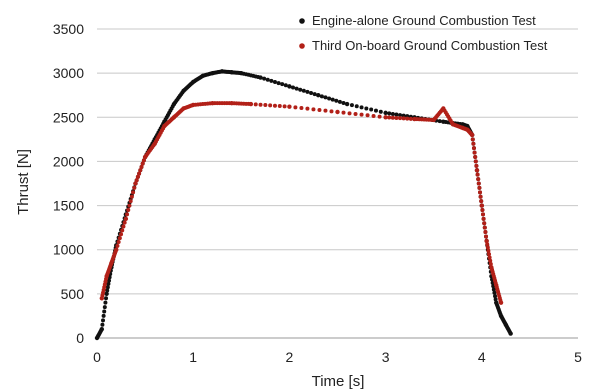 The height and width of the screenshot is (392, 603). I want to click on x-axis-title: Time [s], so click(338, 381).